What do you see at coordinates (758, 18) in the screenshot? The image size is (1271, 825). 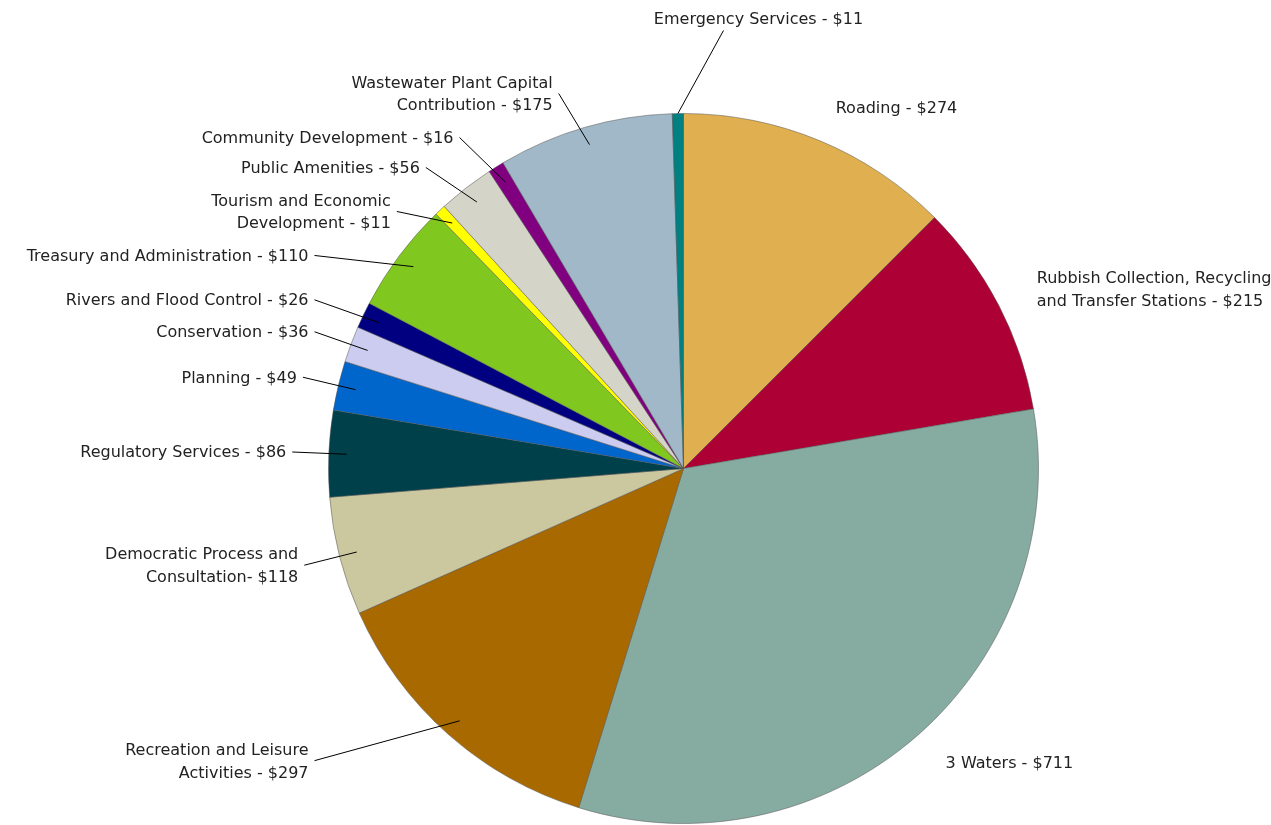 I see `slice-label: Emergency Services - $11` at bounding box center [758, 18].